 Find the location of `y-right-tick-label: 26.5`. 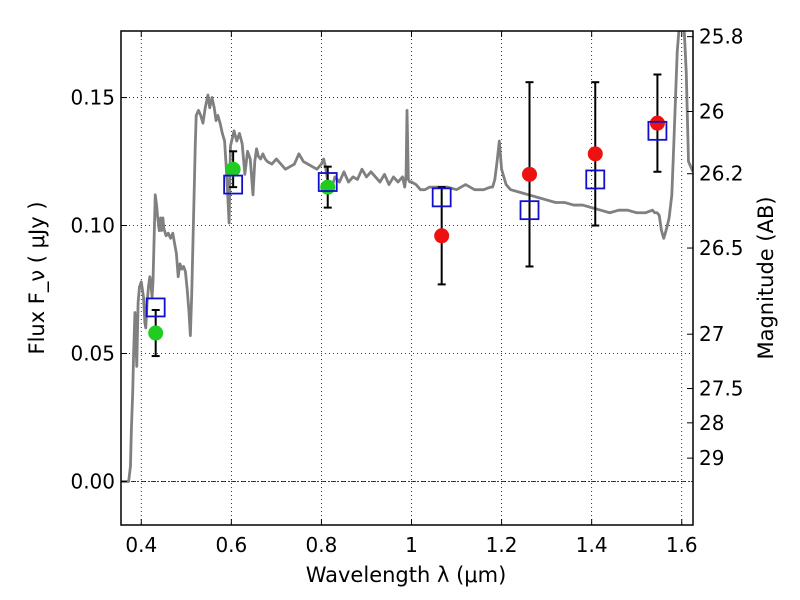

y-right-tick-label: 26.5 is located at coordinates (721, 248).